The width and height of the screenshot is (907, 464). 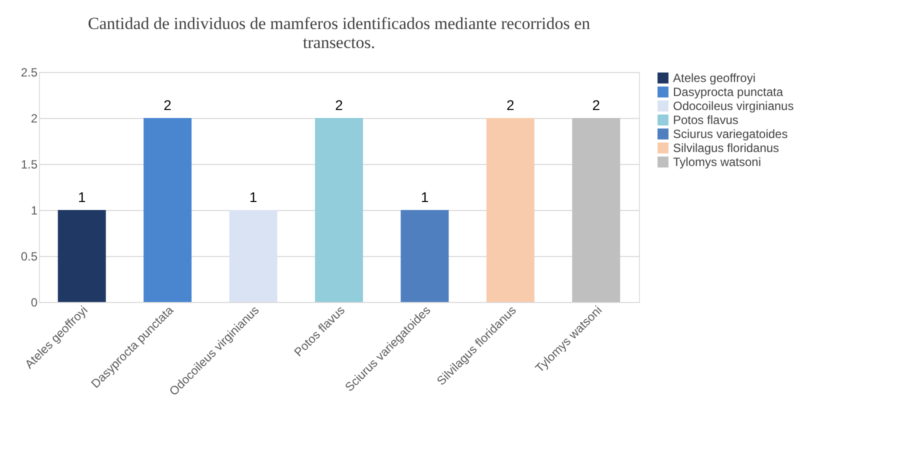 I want to click on legend-label: Tylomys watsoni, so click(x=717, y=162).